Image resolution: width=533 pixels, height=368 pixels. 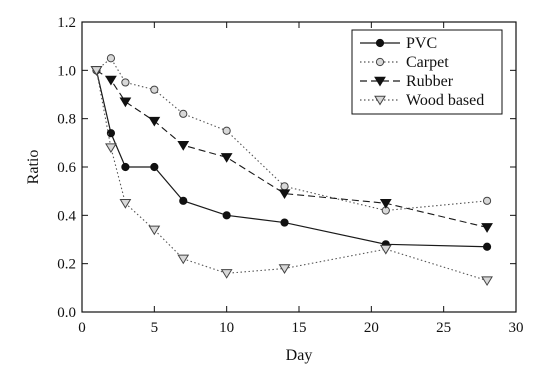 What do you see at coordinates (66, 265) in the screenshot?
I see `y-tick-label: 0.2` at bounding box center [66, 265].